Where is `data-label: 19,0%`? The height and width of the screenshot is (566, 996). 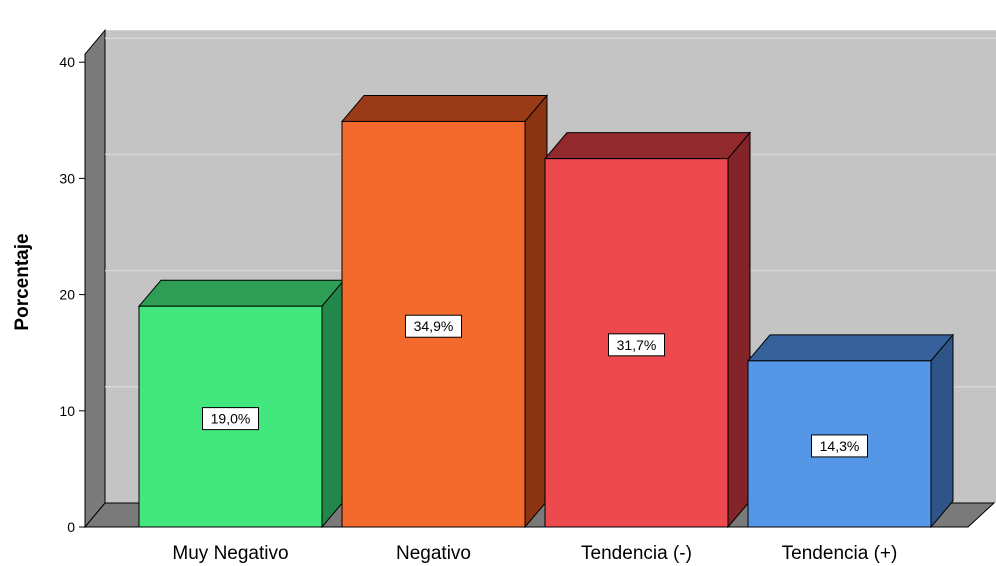 data-label: 19,0% is located at coordinates (230, 419).